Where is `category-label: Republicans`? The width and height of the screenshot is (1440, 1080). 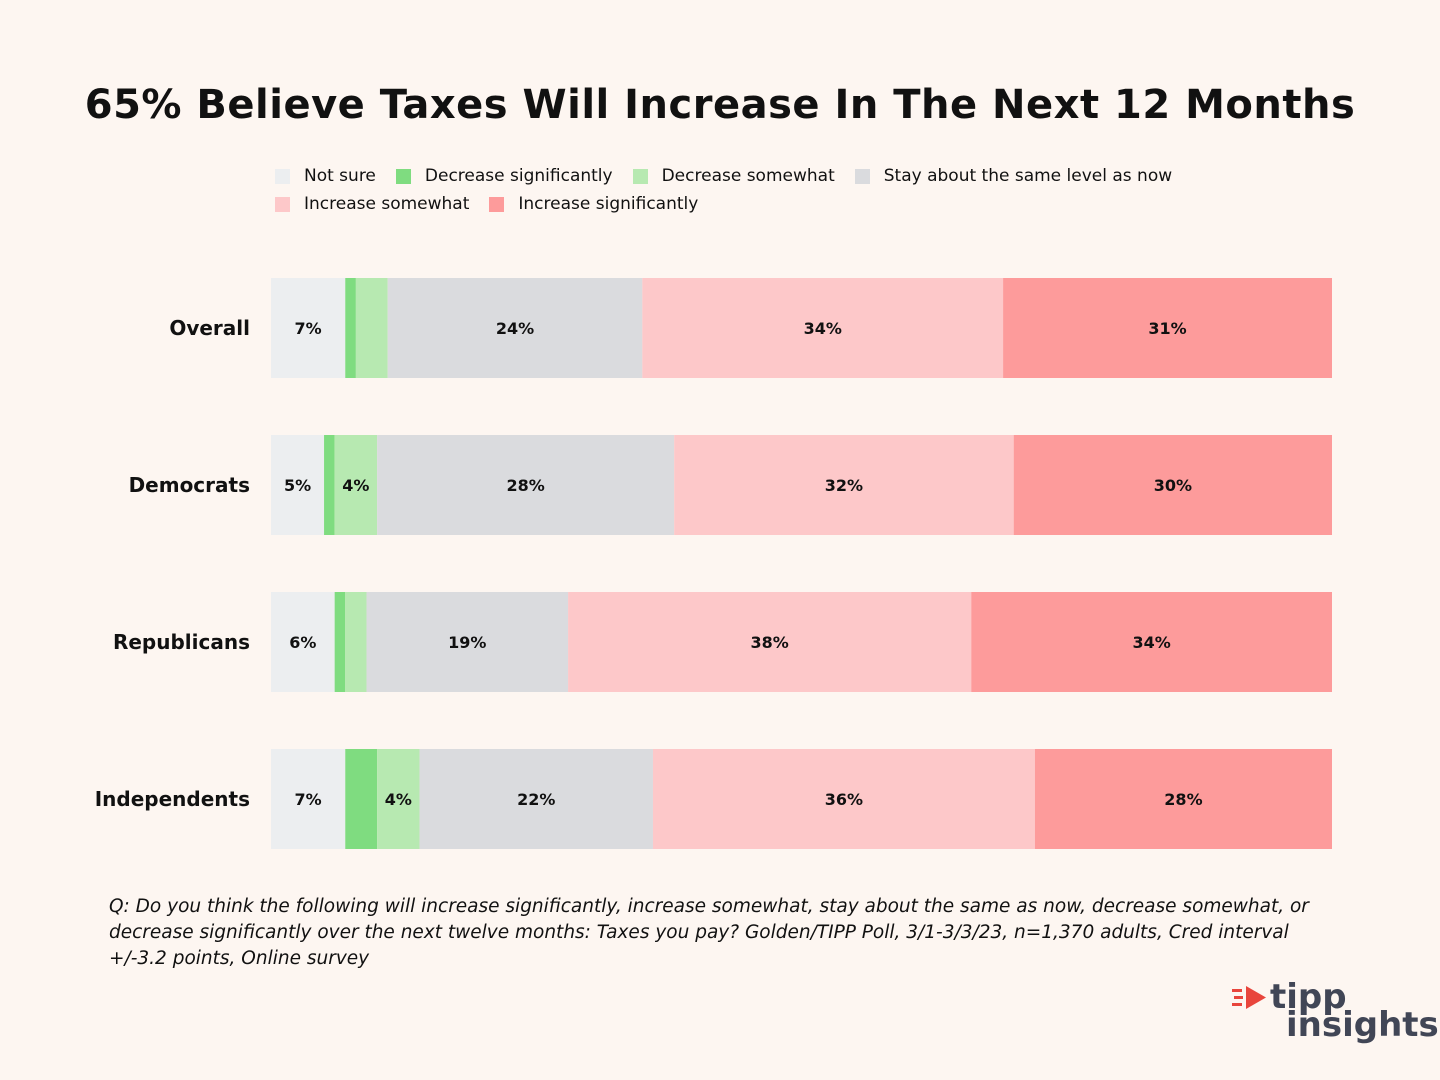 category-label: Republicans is located at coordinates (181, 642).